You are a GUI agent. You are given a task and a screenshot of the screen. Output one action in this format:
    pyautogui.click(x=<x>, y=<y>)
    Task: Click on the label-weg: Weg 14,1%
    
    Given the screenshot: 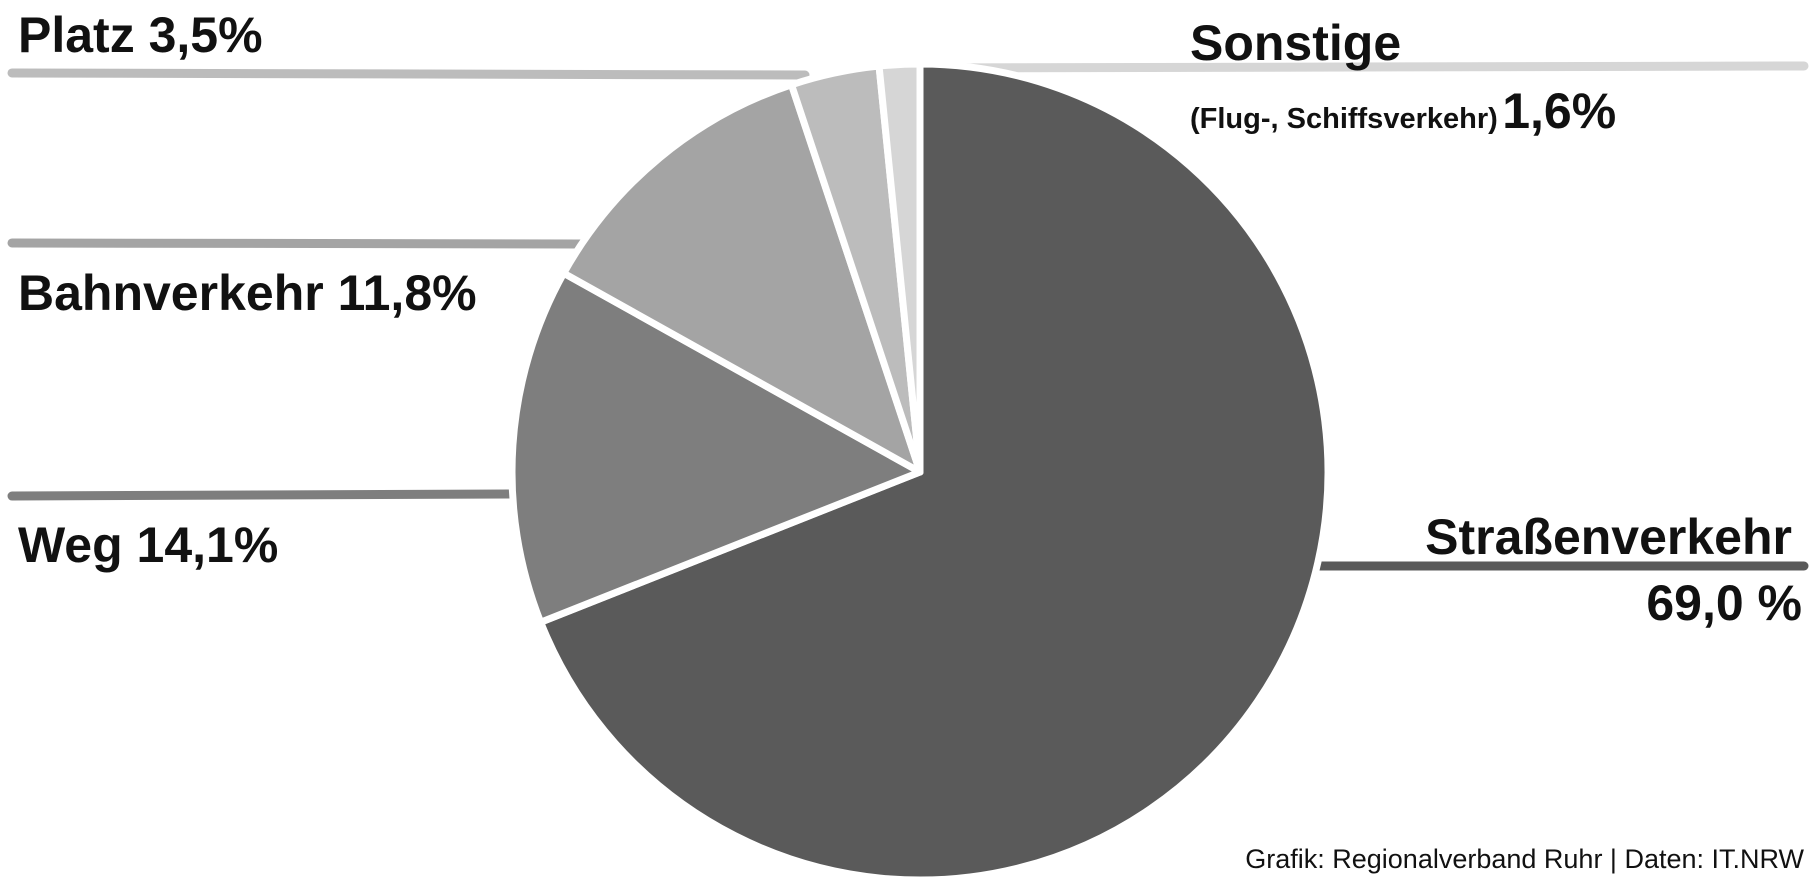 What is the action you would take?
    pyautogui.click(x=148, y=545)
    